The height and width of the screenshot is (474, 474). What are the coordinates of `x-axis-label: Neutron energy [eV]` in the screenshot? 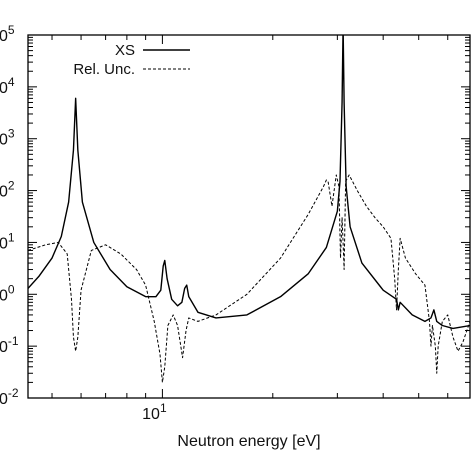 It's located at (248, 441).